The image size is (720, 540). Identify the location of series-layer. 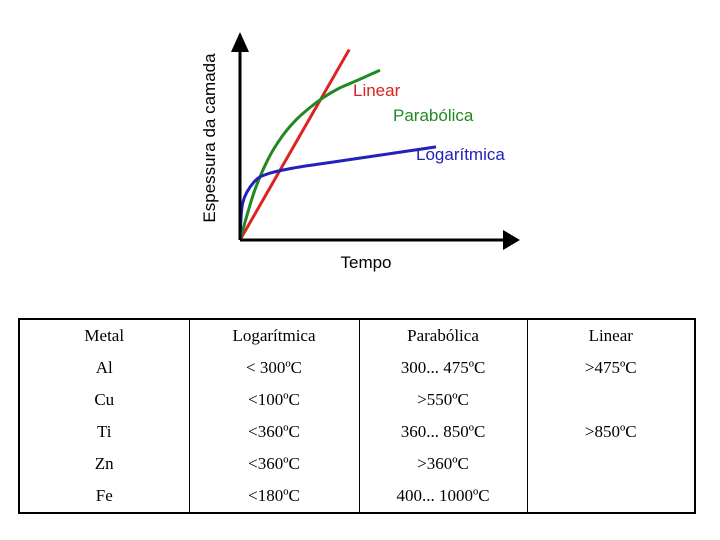
(337, 144).